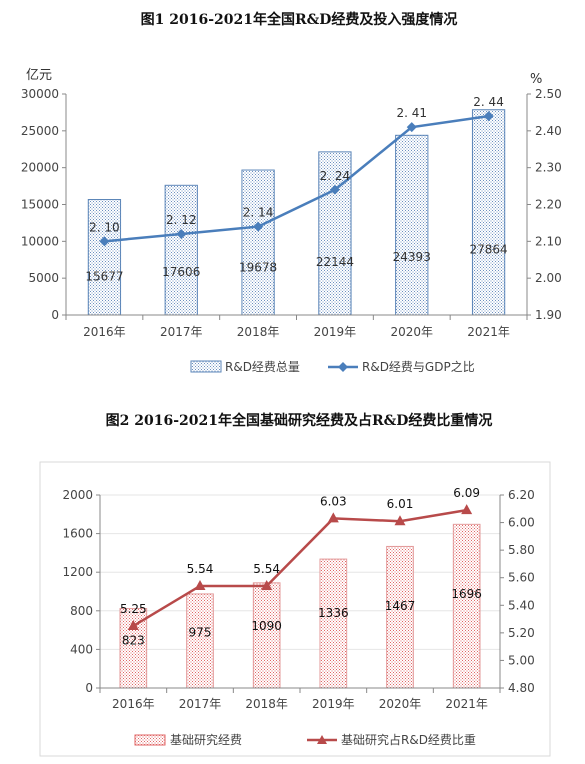 This screenshot has height=764, width=585. What do you see at coordinates (548, 94) in the screenshot?
I see `y2-tick-label: 2.50` at bounding box center [548, 94].